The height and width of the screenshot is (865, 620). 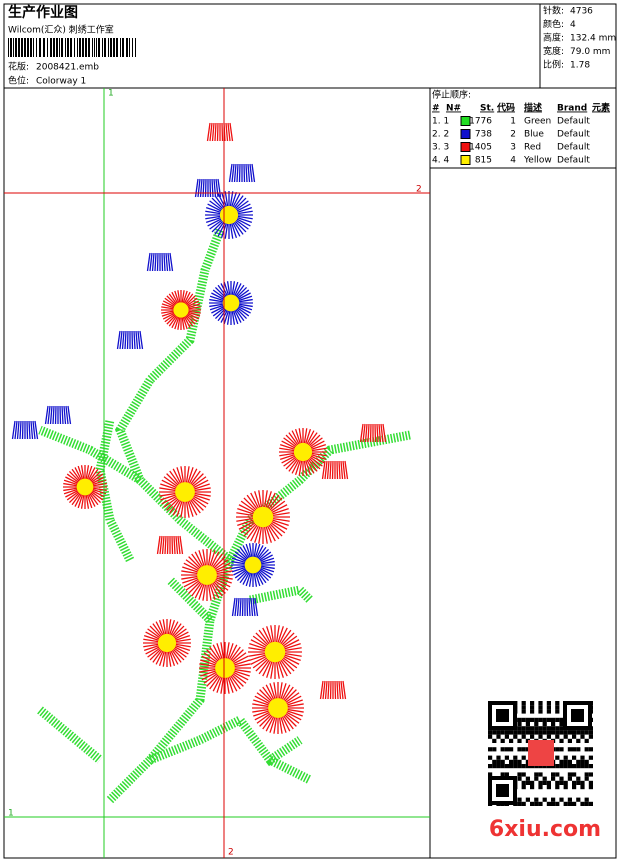 I want to click on code: 3, so click(x=513, y=148).